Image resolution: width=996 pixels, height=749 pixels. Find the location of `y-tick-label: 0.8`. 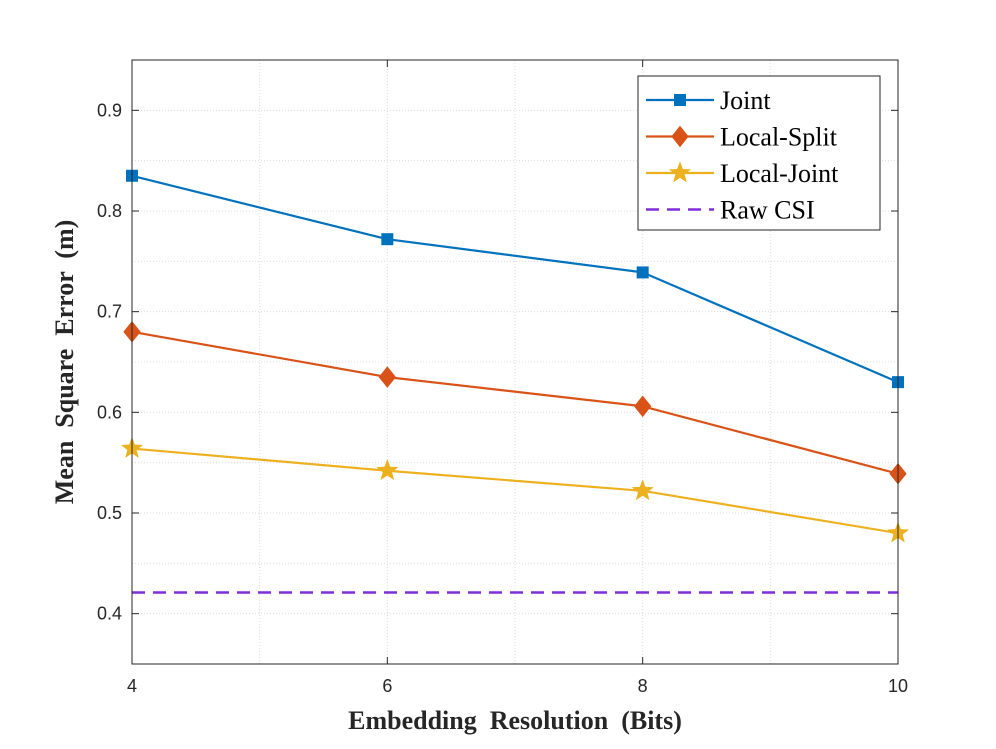

y-tick-label: 0.8 is located at coordinates (109, 211).